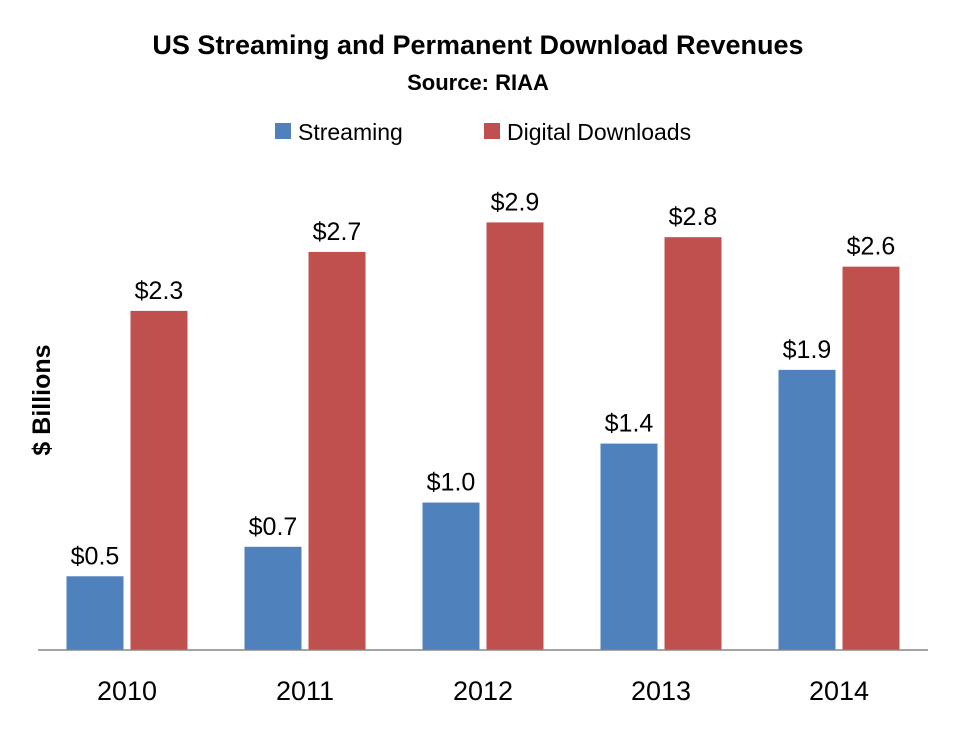  What do you see at coordinates (693, 217) in the screenshot?
I see `data-label-digital-downloads-2013: $2.8` at bounding box center [693, 217].